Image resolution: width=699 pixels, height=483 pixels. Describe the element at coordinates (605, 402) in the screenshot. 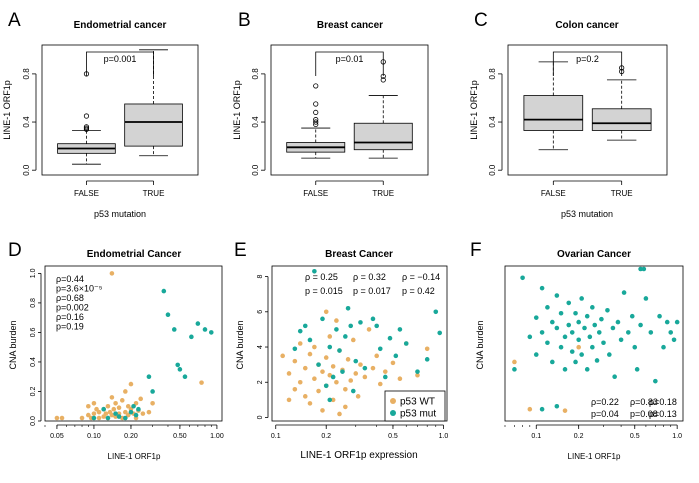

I see `stat-label: ρ=0.22` at that location.